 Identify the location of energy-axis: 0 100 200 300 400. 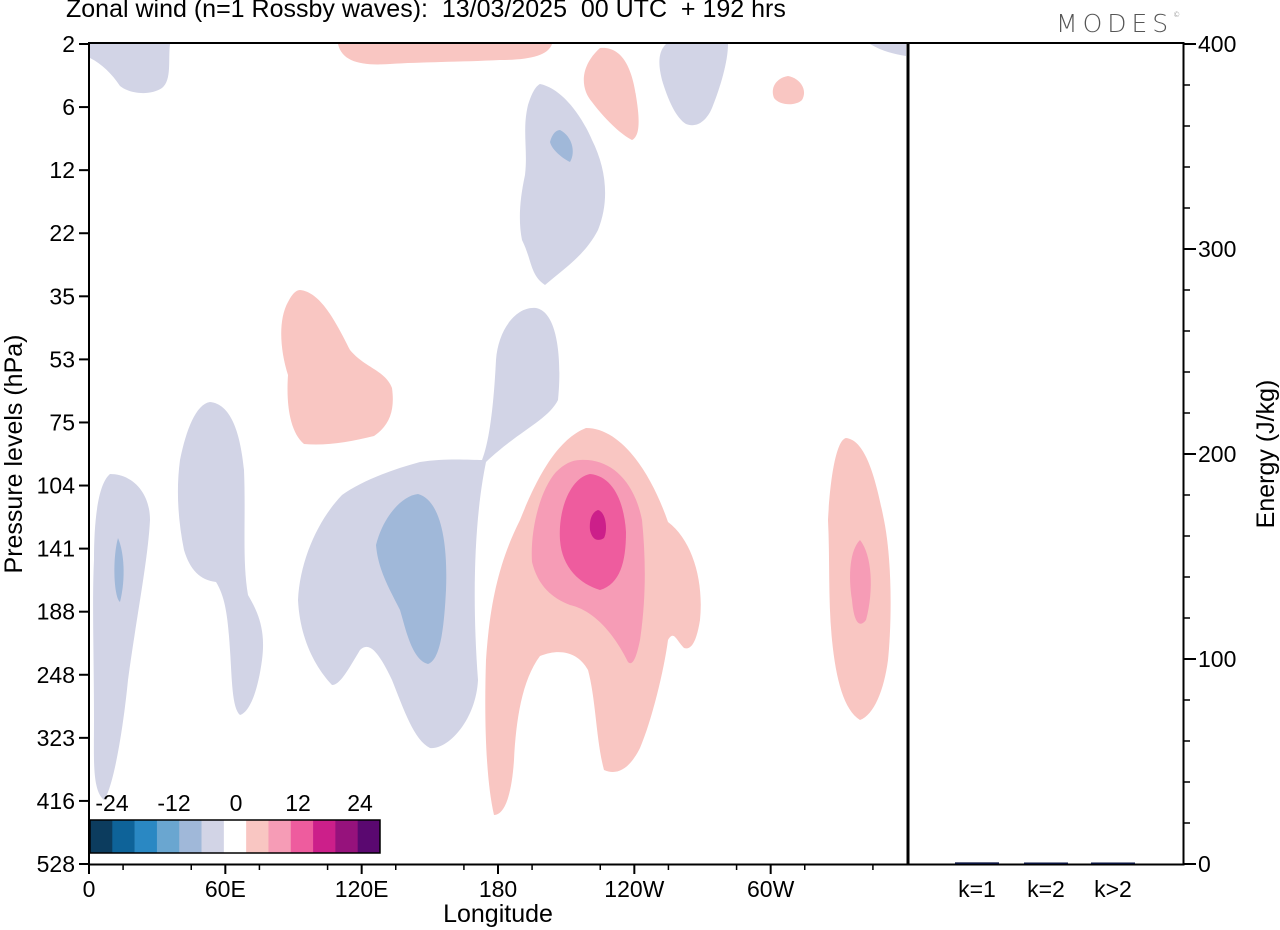
(1210, 454).